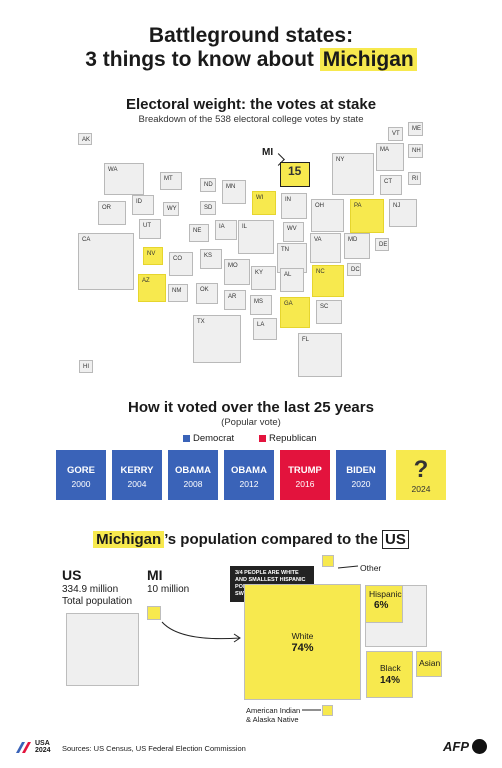 Image resolution: width=502 pixels, height=768 pixels. I want to click on population-title: Michigan’s population compared to the US, so click(251, 539).